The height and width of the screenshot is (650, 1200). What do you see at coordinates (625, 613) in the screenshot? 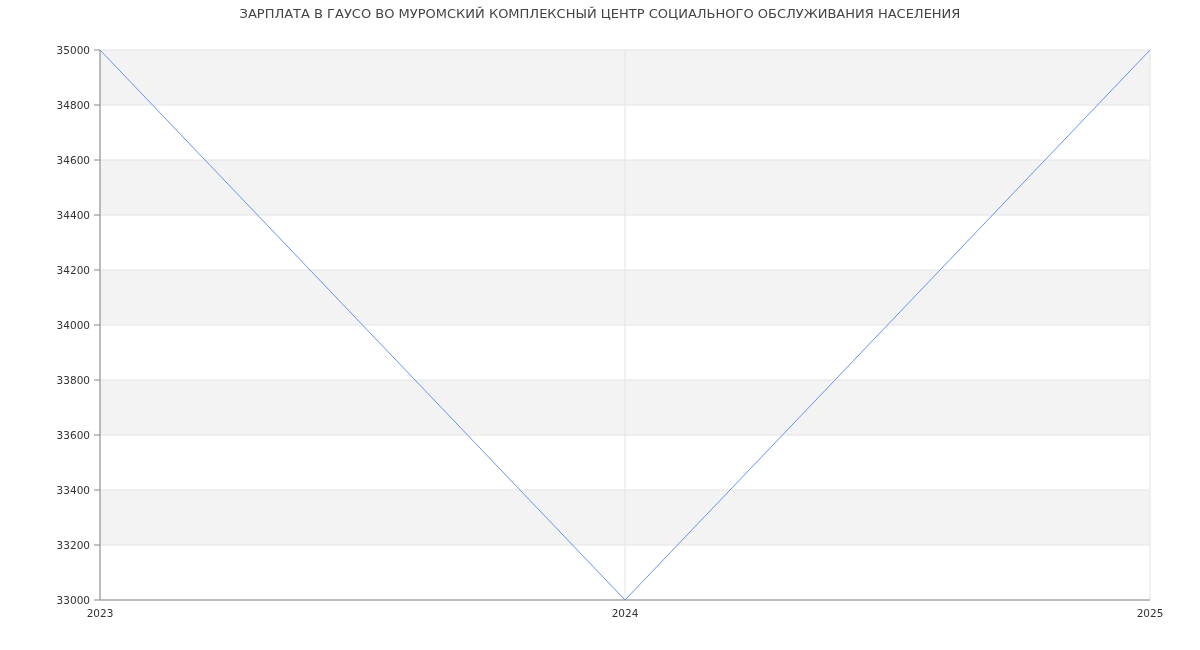
I see `x-tick-label: 2024` at bounding box center [625, 613].